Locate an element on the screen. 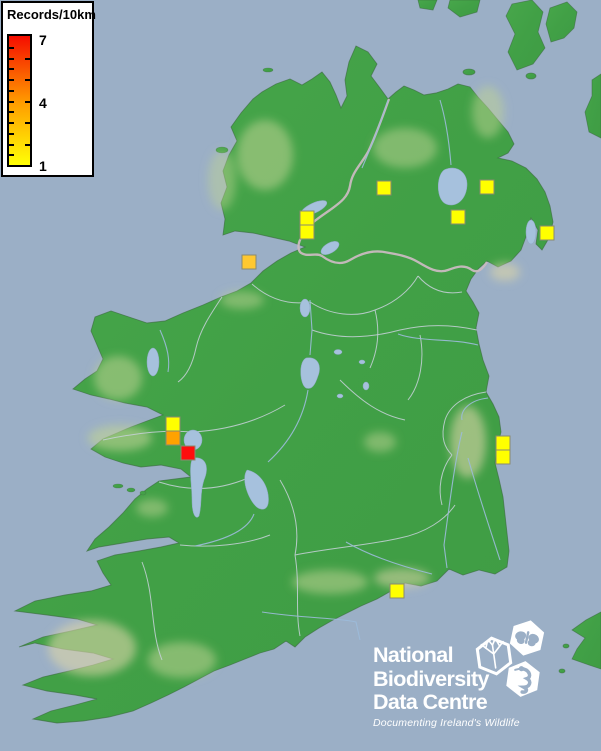  islay-island is located at coordinates (525, 35).